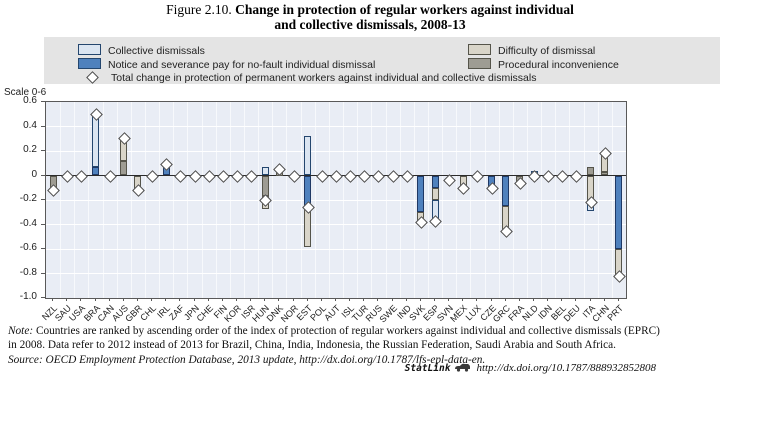 This screenshot has height=444, width=777. What do you see at coordinates (450, 181) in the screenshot?
I see `total-diamond-SVN` at bounding box center [450, 181].